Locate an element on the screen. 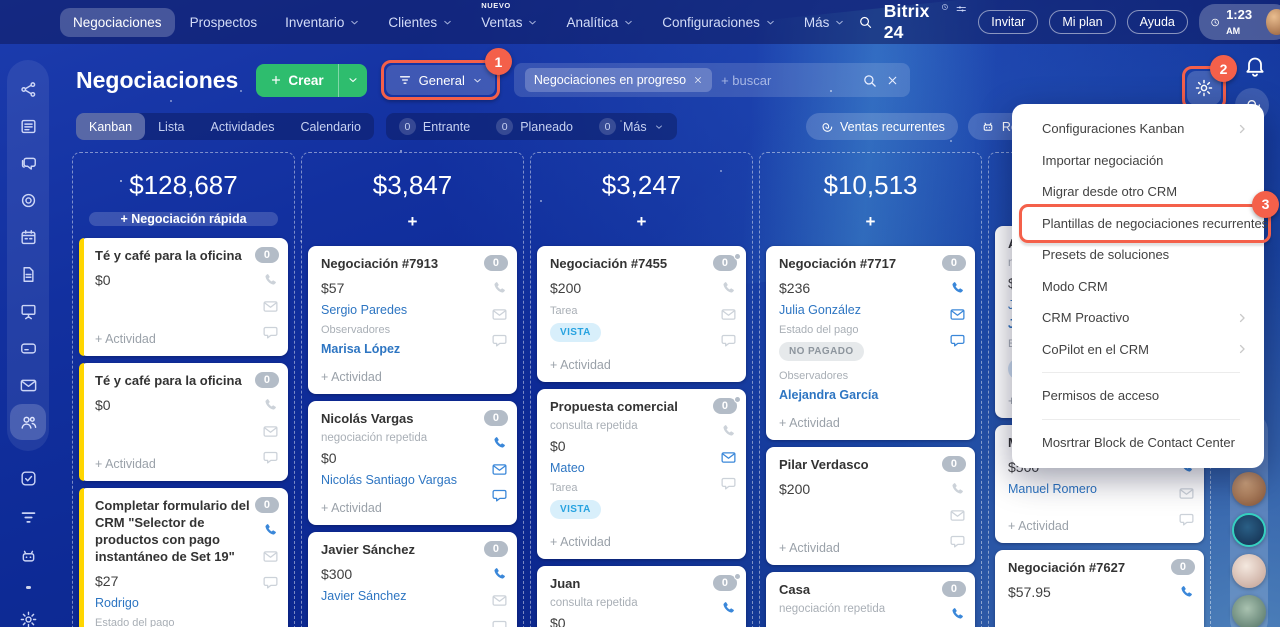 The height and width of the screenshot is (627, 1280). filter-chip: Negociaciones en progreso is located at coordinates (618, 80).